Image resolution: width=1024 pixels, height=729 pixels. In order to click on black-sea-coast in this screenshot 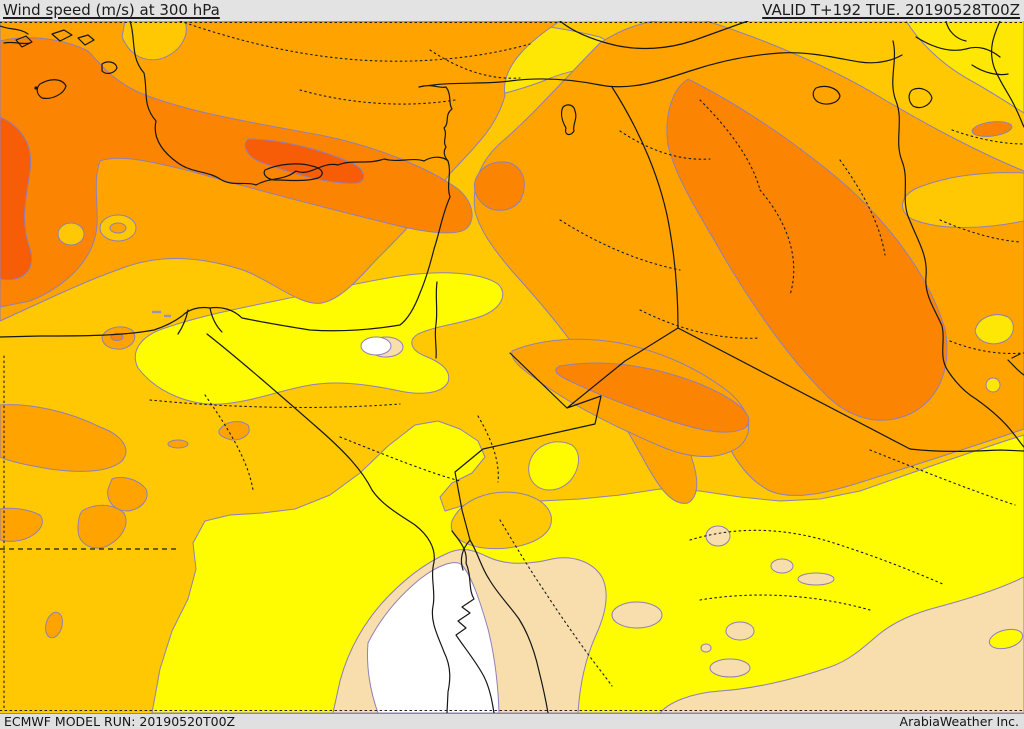, I will do `click(654, 35)`.